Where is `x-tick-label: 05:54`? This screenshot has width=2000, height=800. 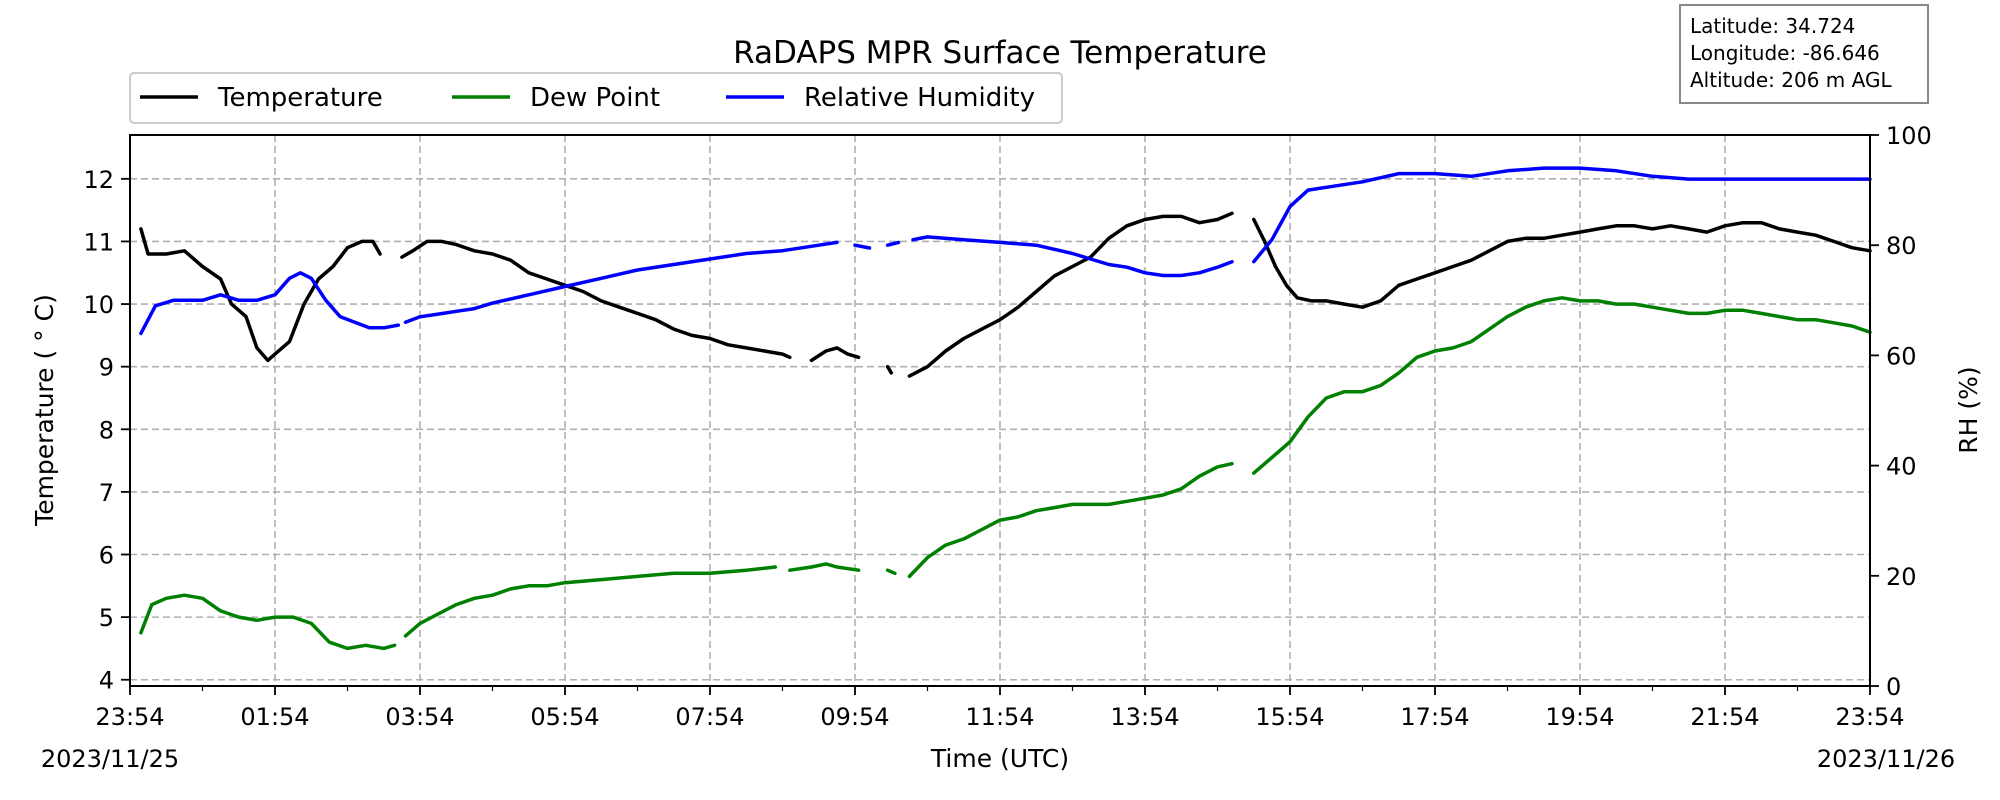
x-tick-label: 05:54 is located at coordinates (564, 717).